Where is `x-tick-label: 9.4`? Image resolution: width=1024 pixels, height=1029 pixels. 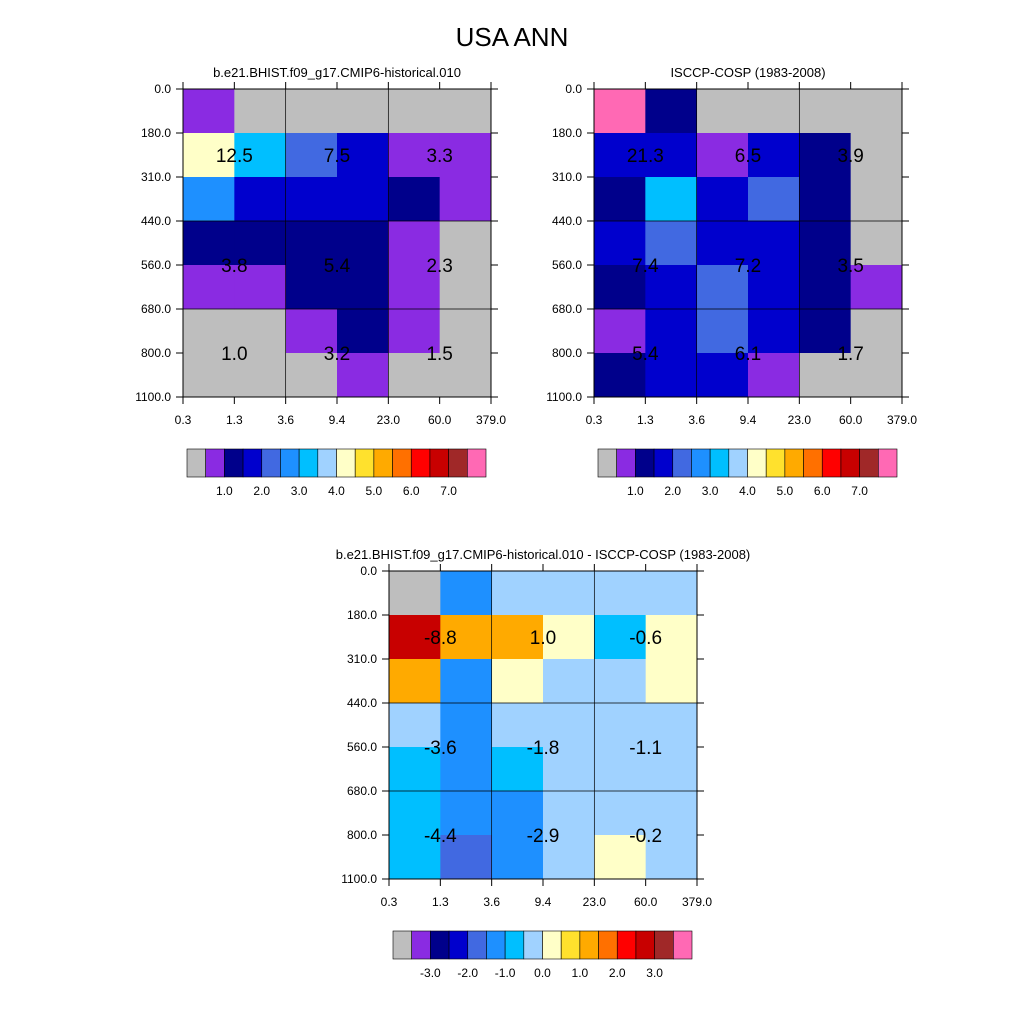
x-tick-label: 9.4 is located at coordinates (543, 902).